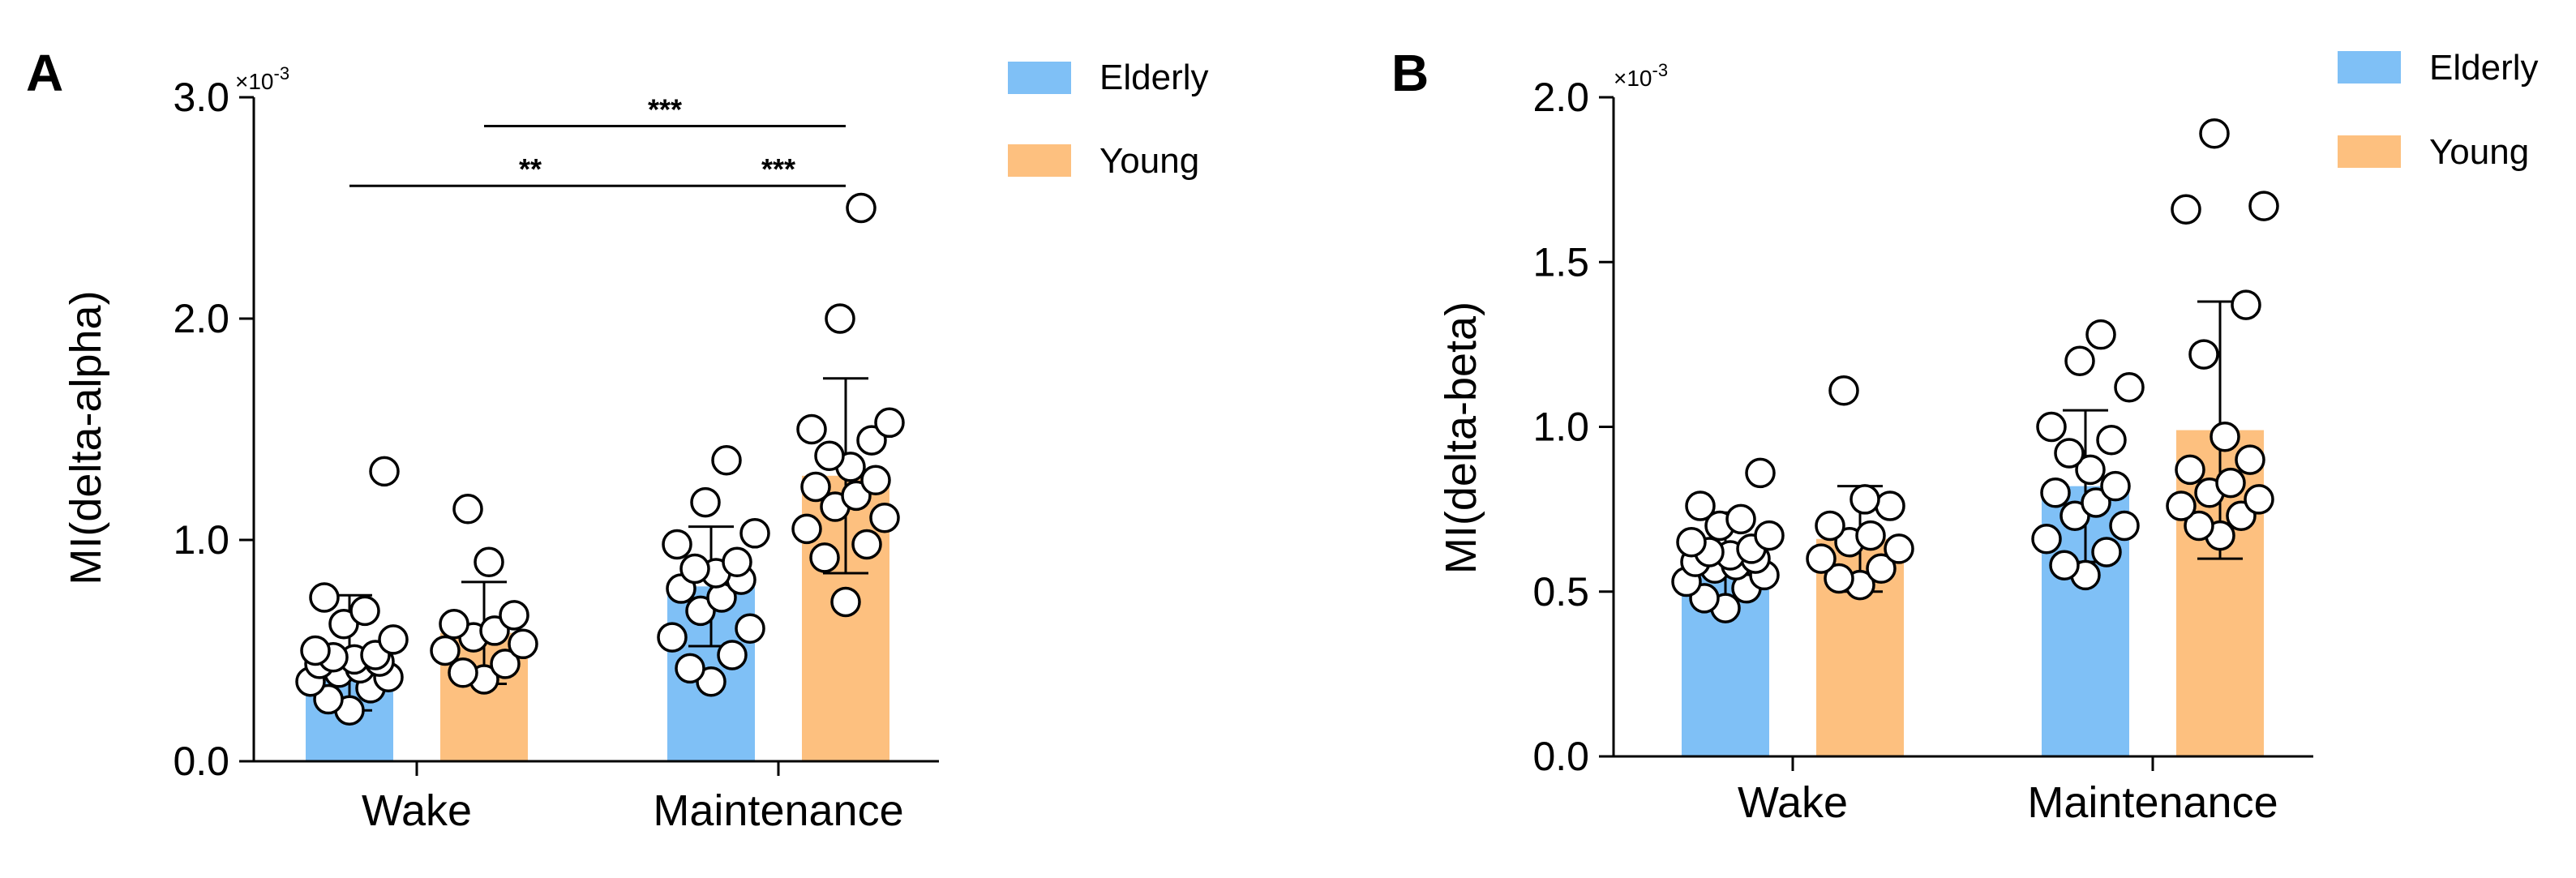  What do you see at coordinates (530, 169) in the screenshot?
I see `significance-label: **` at bounding box center [530, 169].